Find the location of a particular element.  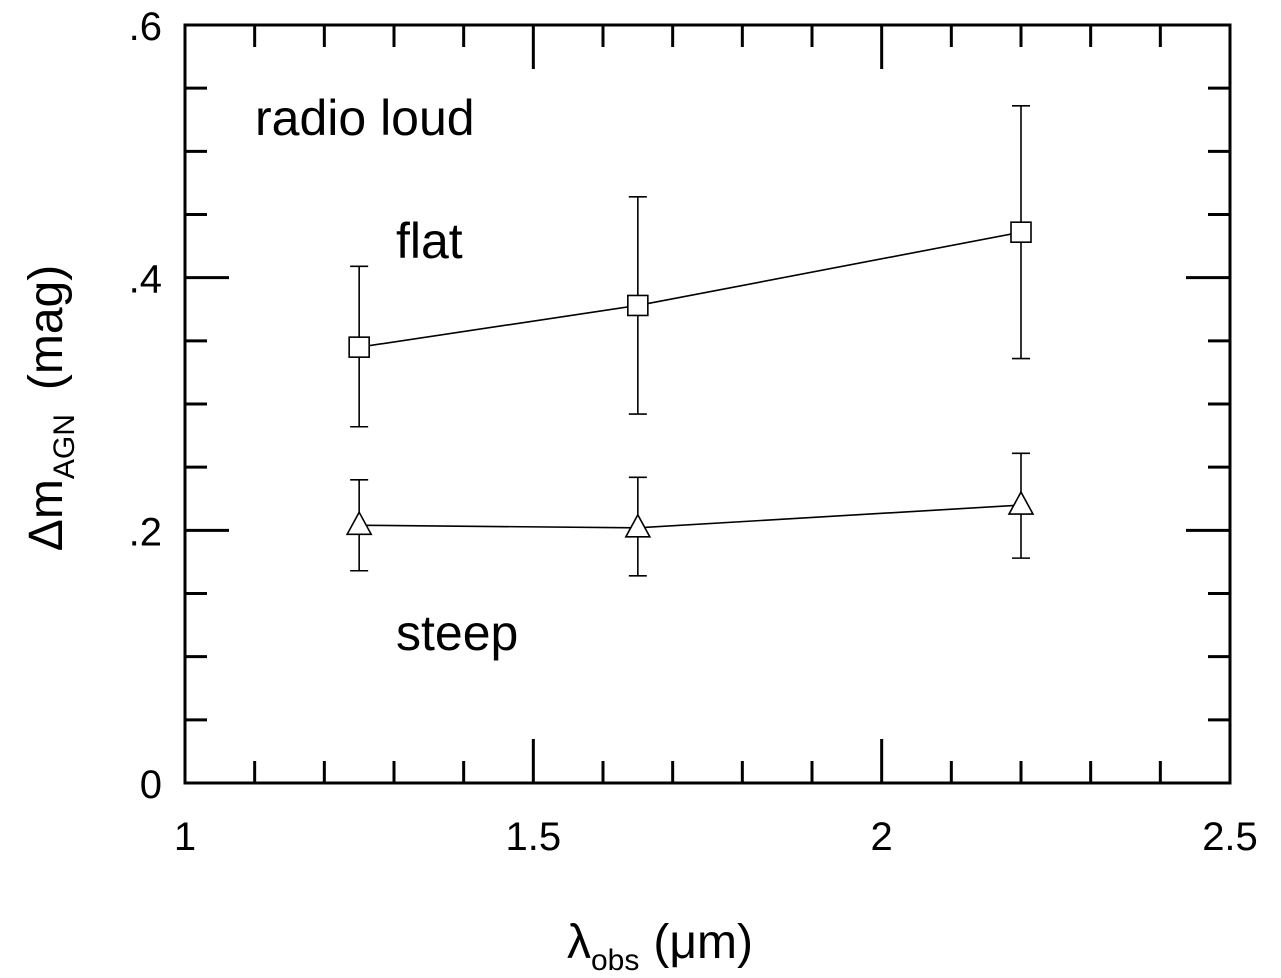

series-line is located at coordinates (690, 516).